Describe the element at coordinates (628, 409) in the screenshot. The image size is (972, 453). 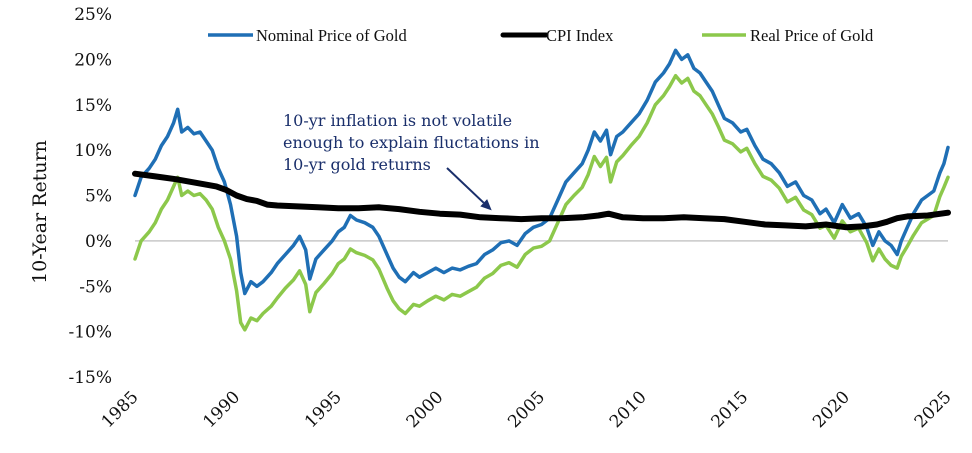
I see `x-tick-label: 2010` at that location.